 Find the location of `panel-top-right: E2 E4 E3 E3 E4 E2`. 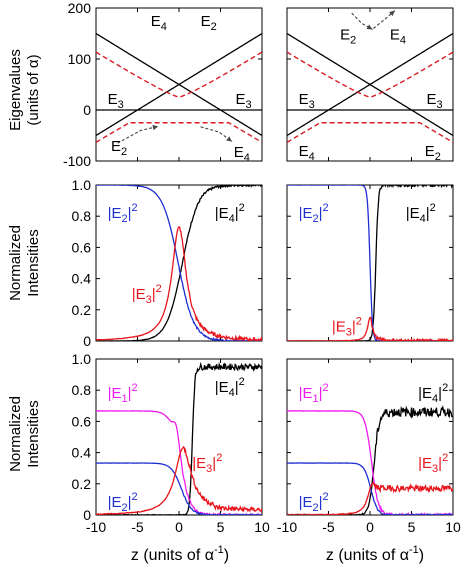

panel-top-right: E2 E4 E3 E3 E4 E2 is located at coordinates (370, 85).